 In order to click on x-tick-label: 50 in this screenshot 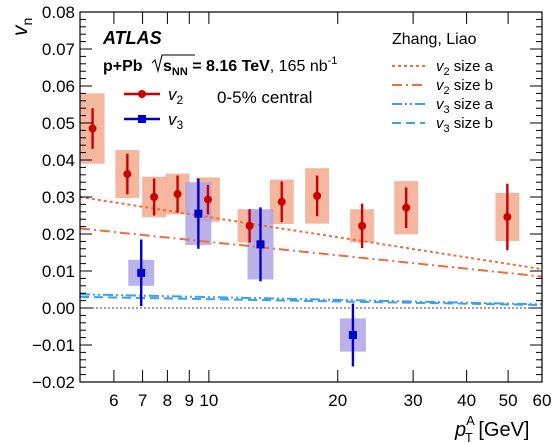, I will do `click(508, 400)`.